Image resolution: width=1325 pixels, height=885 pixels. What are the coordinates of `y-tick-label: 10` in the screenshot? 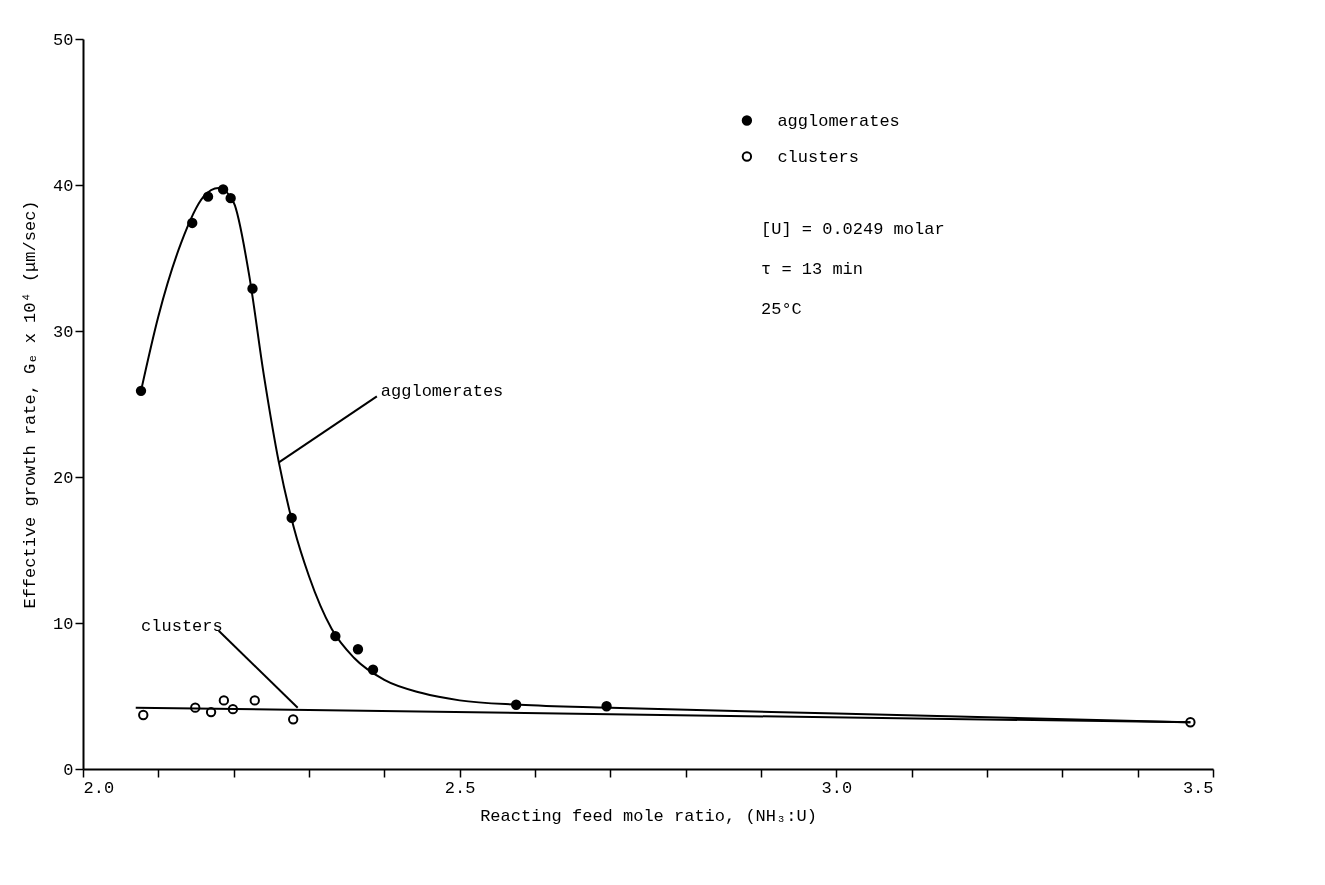 It's located at (63, 624).